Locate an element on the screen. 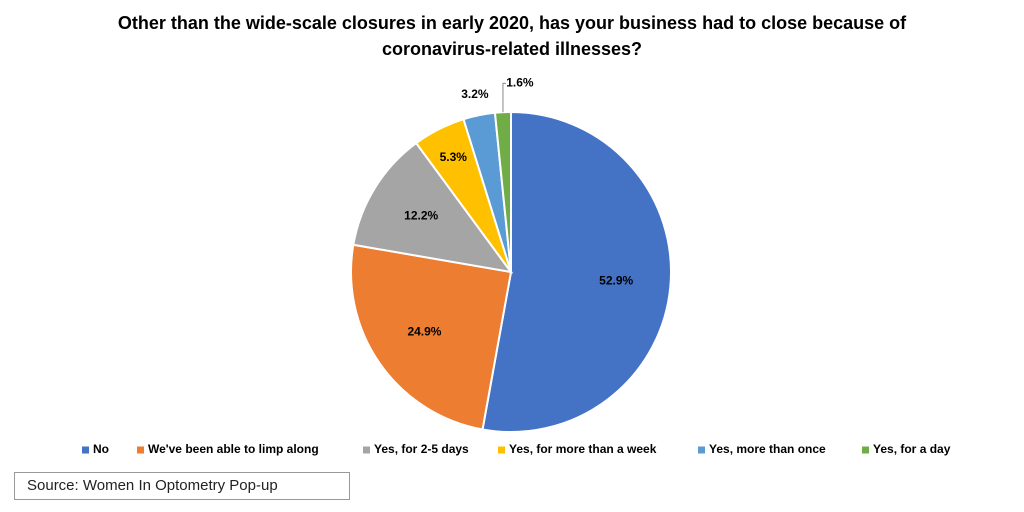 The height and width of the screenshot is (512, 1024). source-note: Source: Women In Optometry Pop-up is located at coordinates (182, 486).